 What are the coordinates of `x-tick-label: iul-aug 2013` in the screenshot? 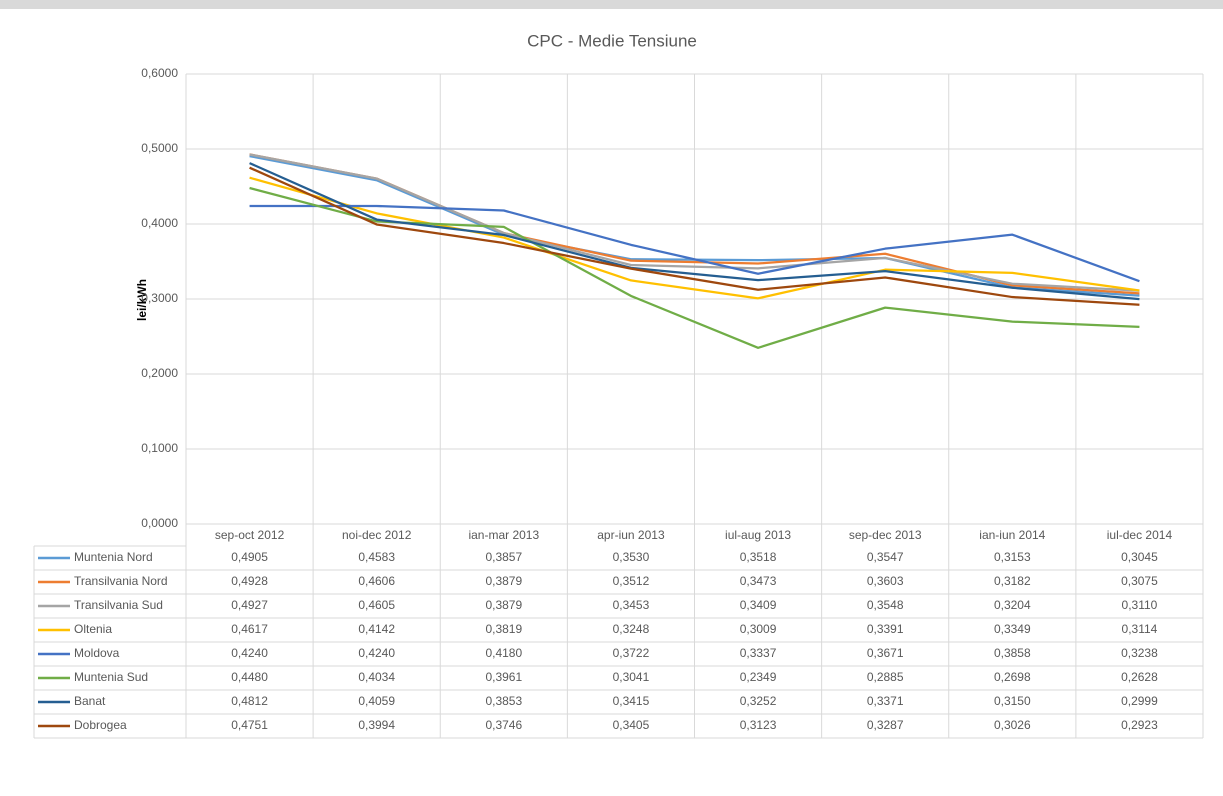 It's located at (758, 535).